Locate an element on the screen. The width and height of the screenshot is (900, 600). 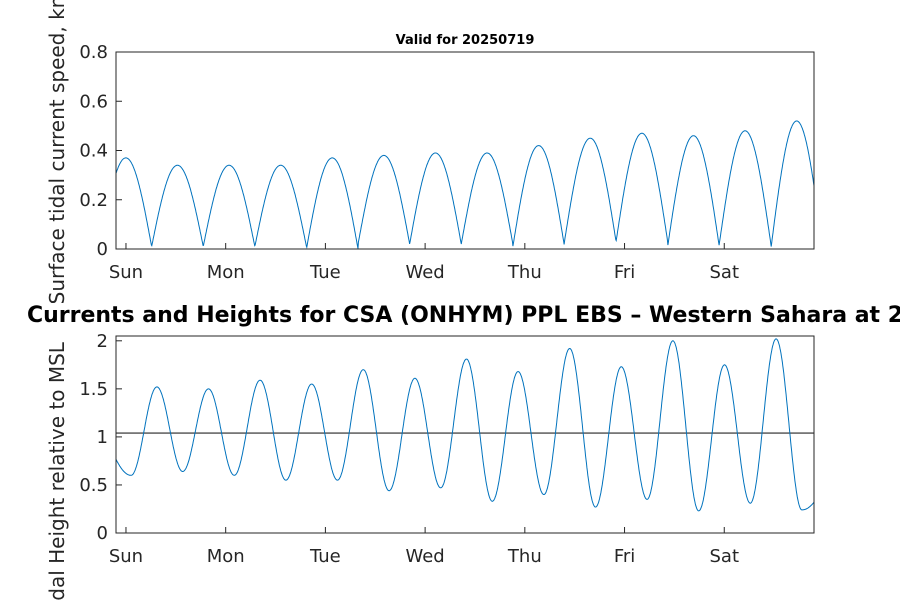
y-tick-label: 1.5 is located at coordinates (93, 389).